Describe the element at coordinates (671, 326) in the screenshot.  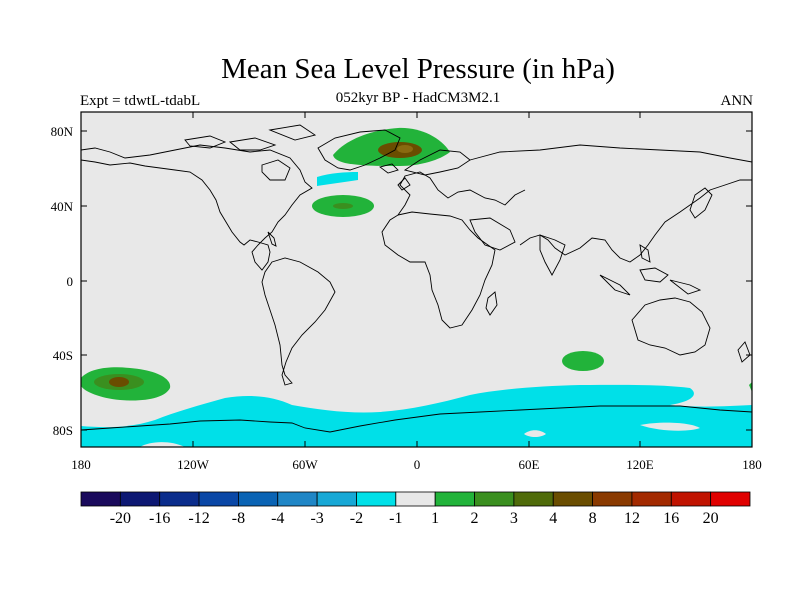
I see `australia-coastline` at that location.